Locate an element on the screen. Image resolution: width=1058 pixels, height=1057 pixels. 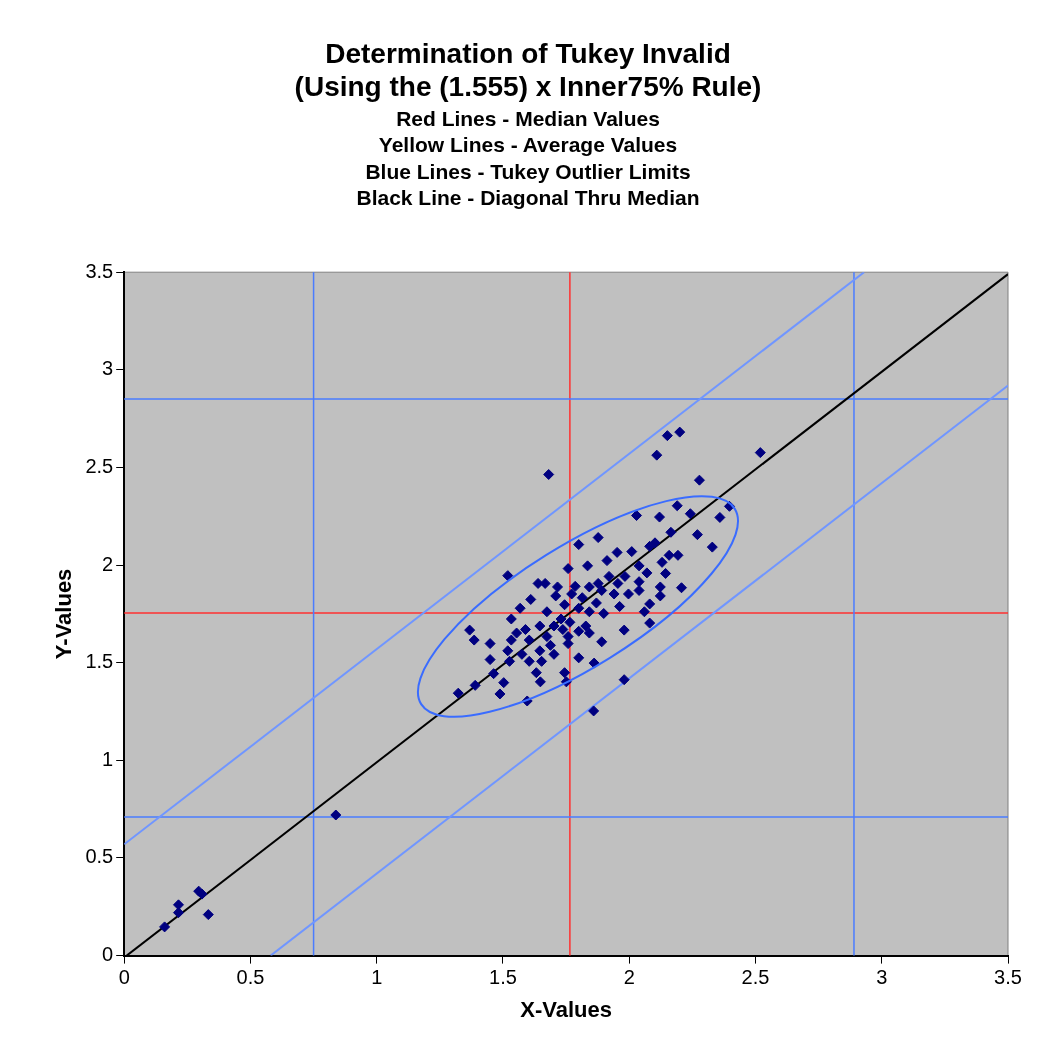
y-tick-label: 3 is located at coordinates (108, 368).